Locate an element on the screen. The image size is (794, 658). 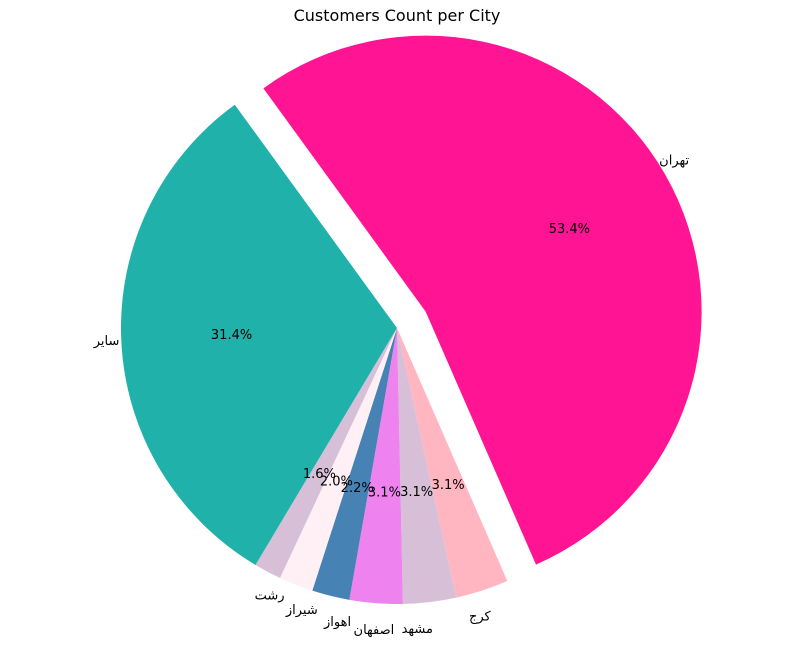
pie-slice-percent-4: 2.2% is located at coordinates (357, 488).